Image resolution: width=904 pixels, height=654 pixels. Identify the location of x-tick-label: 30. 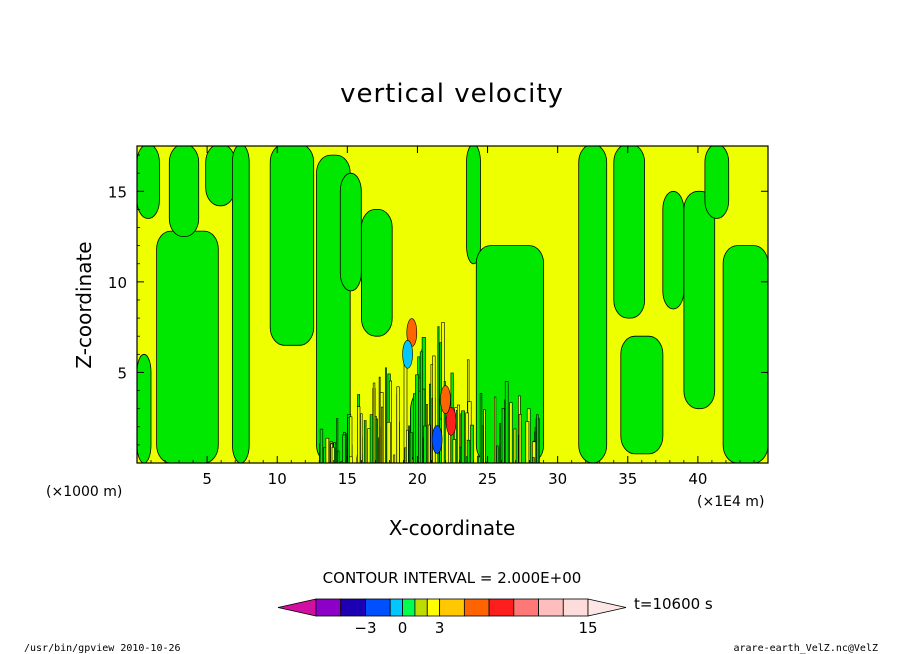
(557, 479).